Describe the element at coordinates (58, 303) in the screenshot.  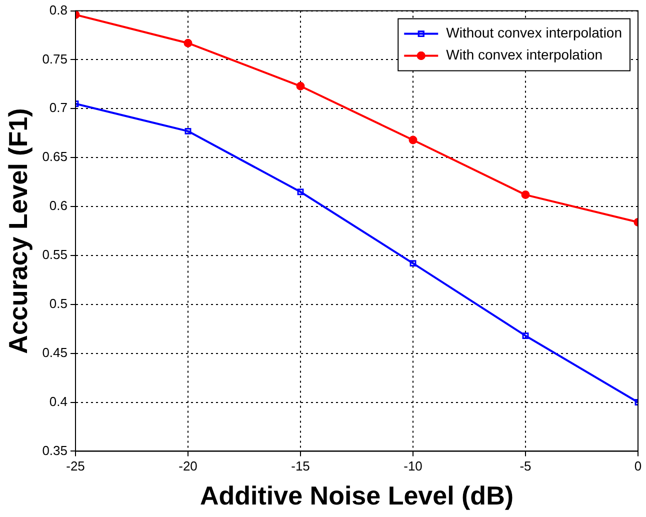
I see `y-tick-label: 0.5` at that location.